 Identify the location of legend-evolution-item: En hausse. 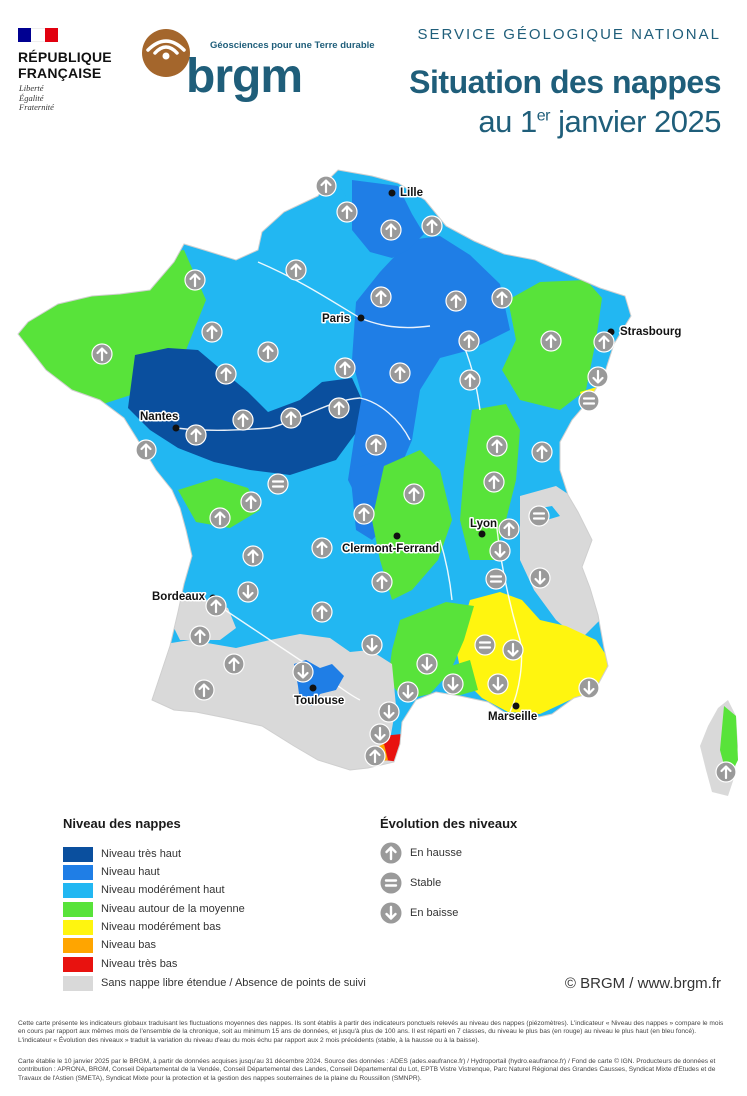
(421, 853).